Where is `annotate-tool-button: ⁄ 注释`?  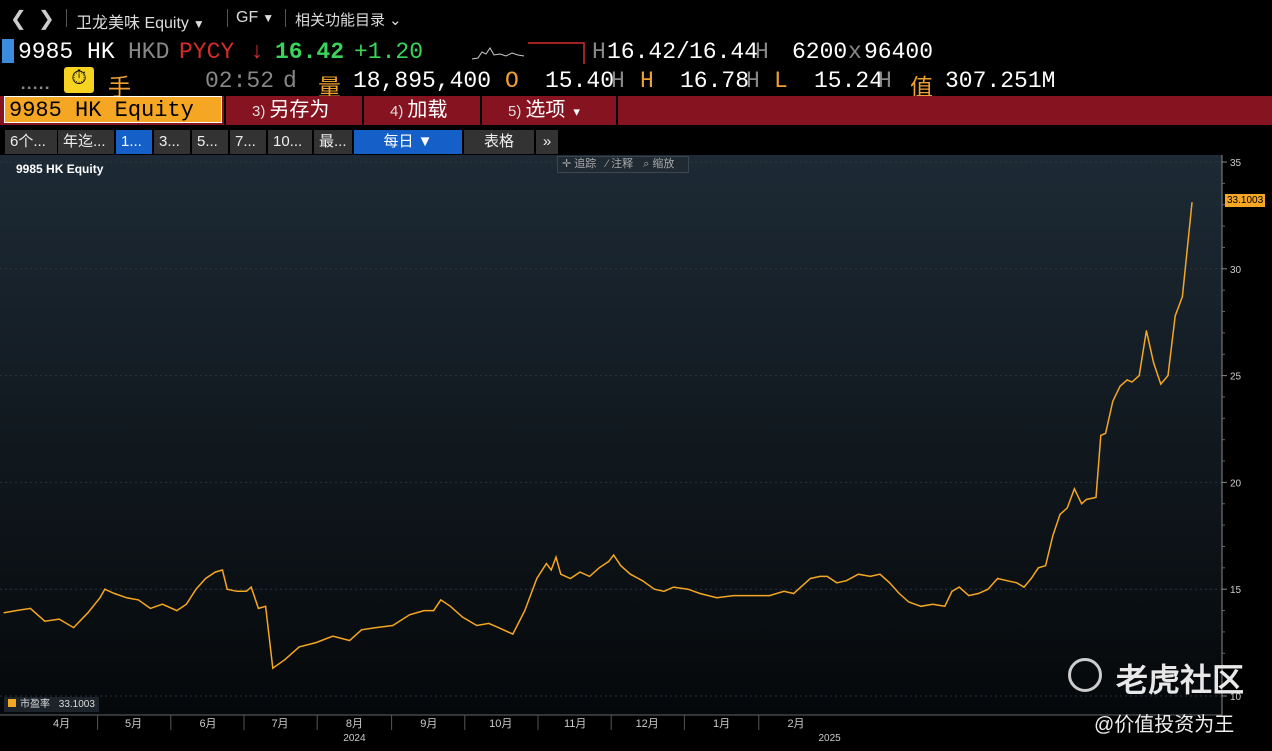
annotate-tool-button: ⁄ 注释 is located at coordinates (620, 164).